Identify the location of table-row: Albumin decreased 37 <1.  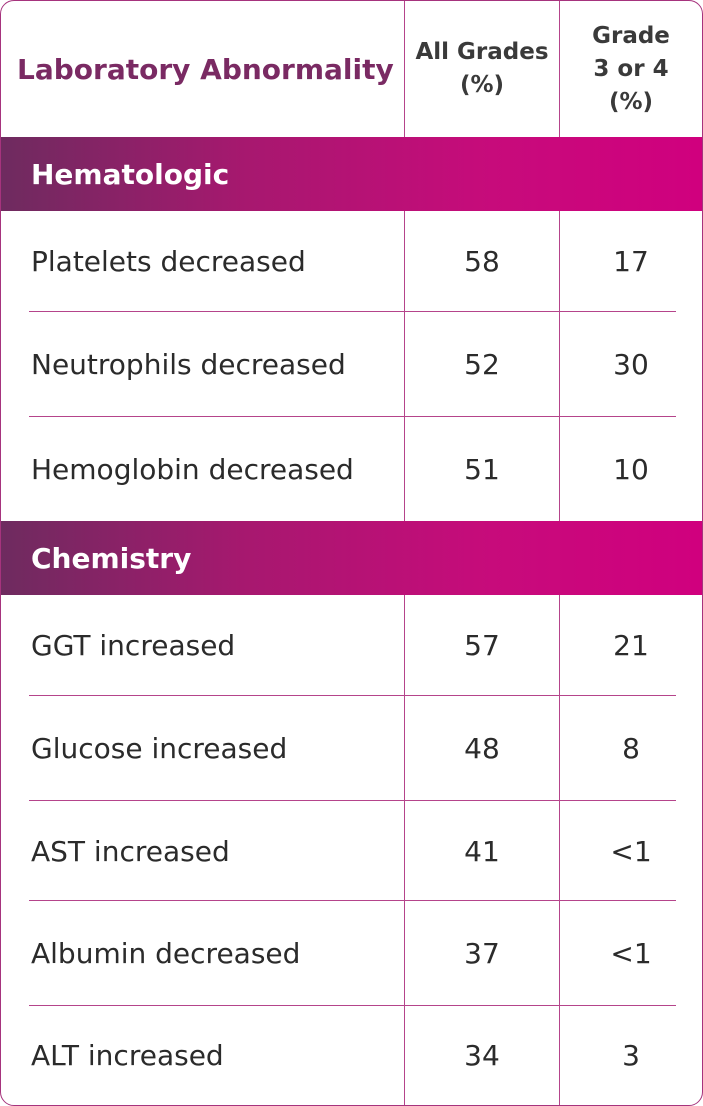
(351, 953).